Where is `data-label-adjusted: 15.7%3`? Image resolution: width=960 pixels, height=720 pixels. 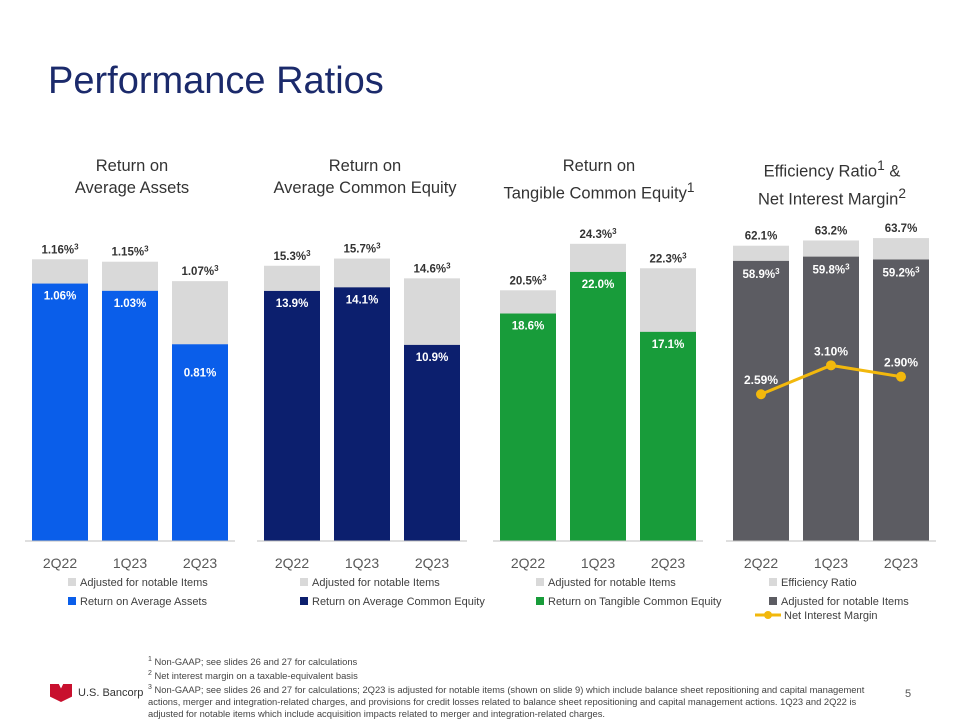 data-label-adjusted: 15.7%3 is located at coordinates (362, 249).